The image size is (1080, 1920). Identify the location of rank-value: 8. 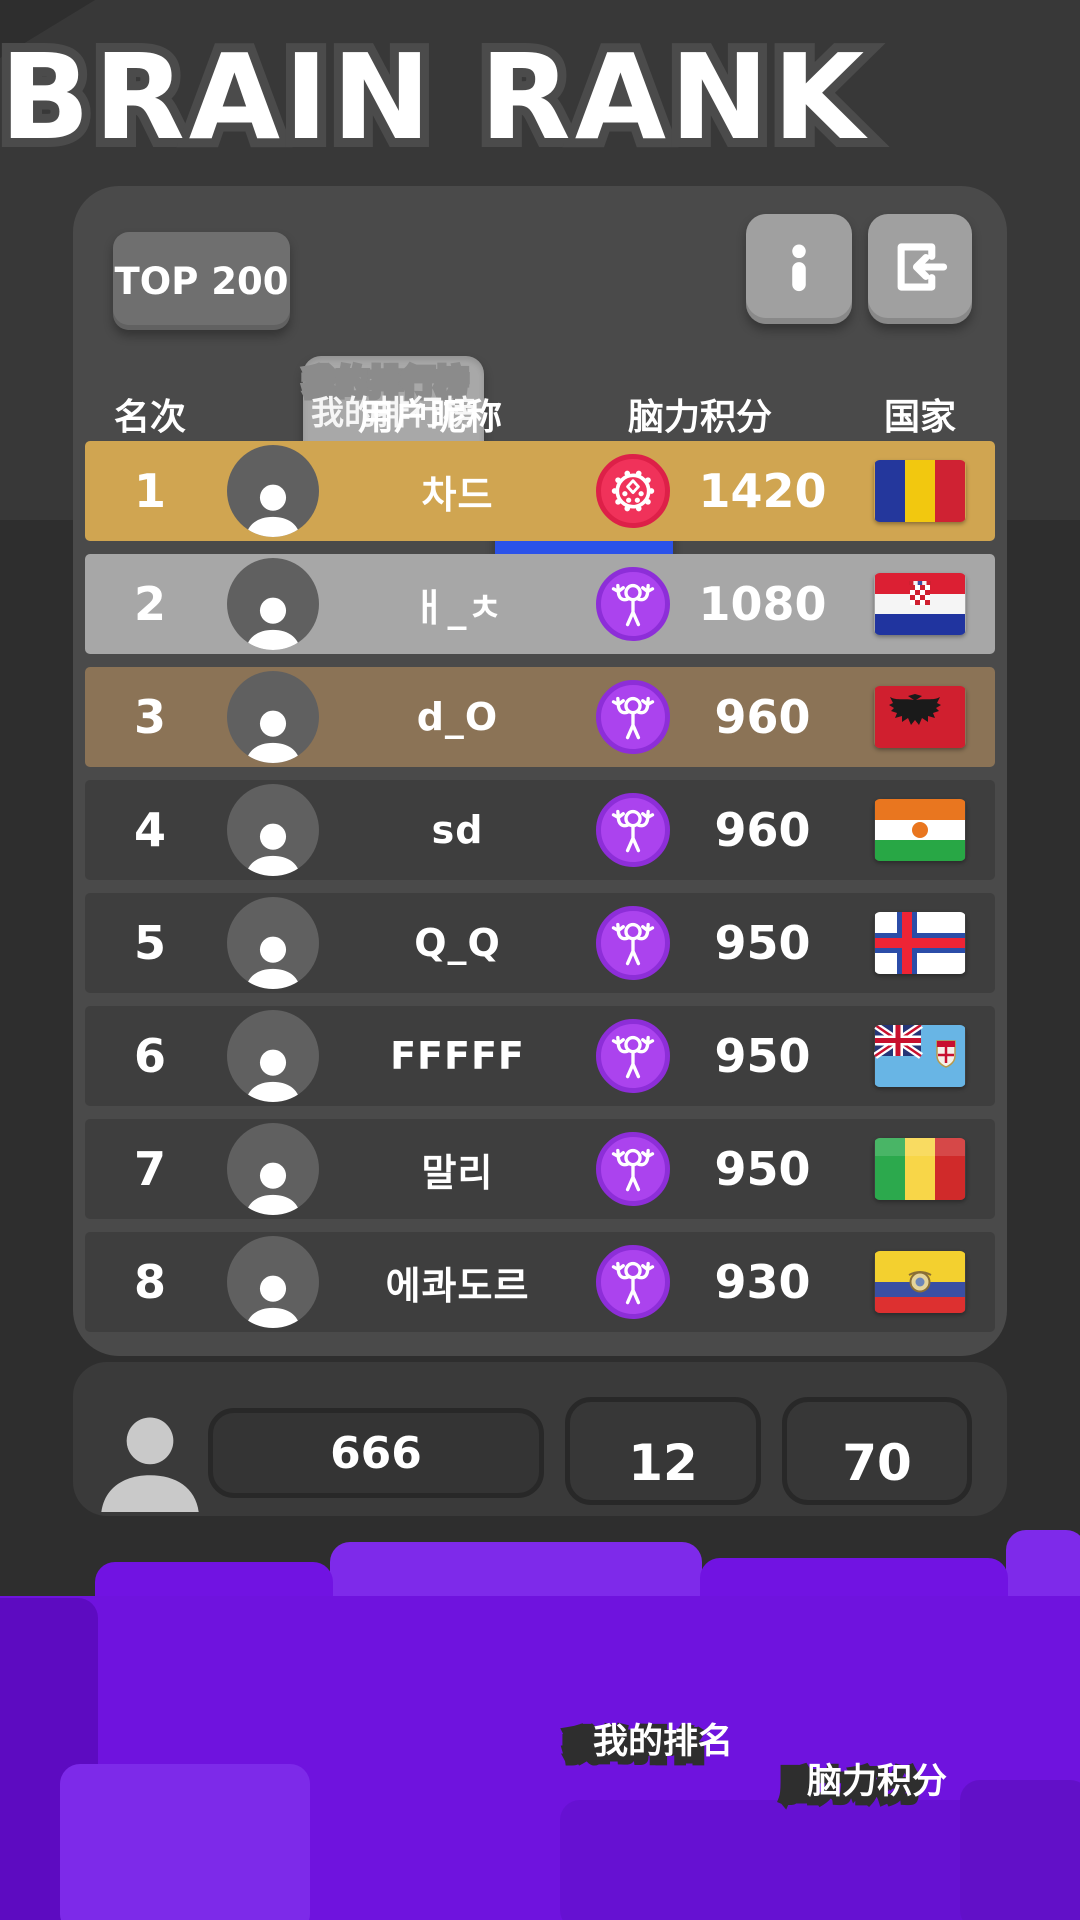
(149, 1282).